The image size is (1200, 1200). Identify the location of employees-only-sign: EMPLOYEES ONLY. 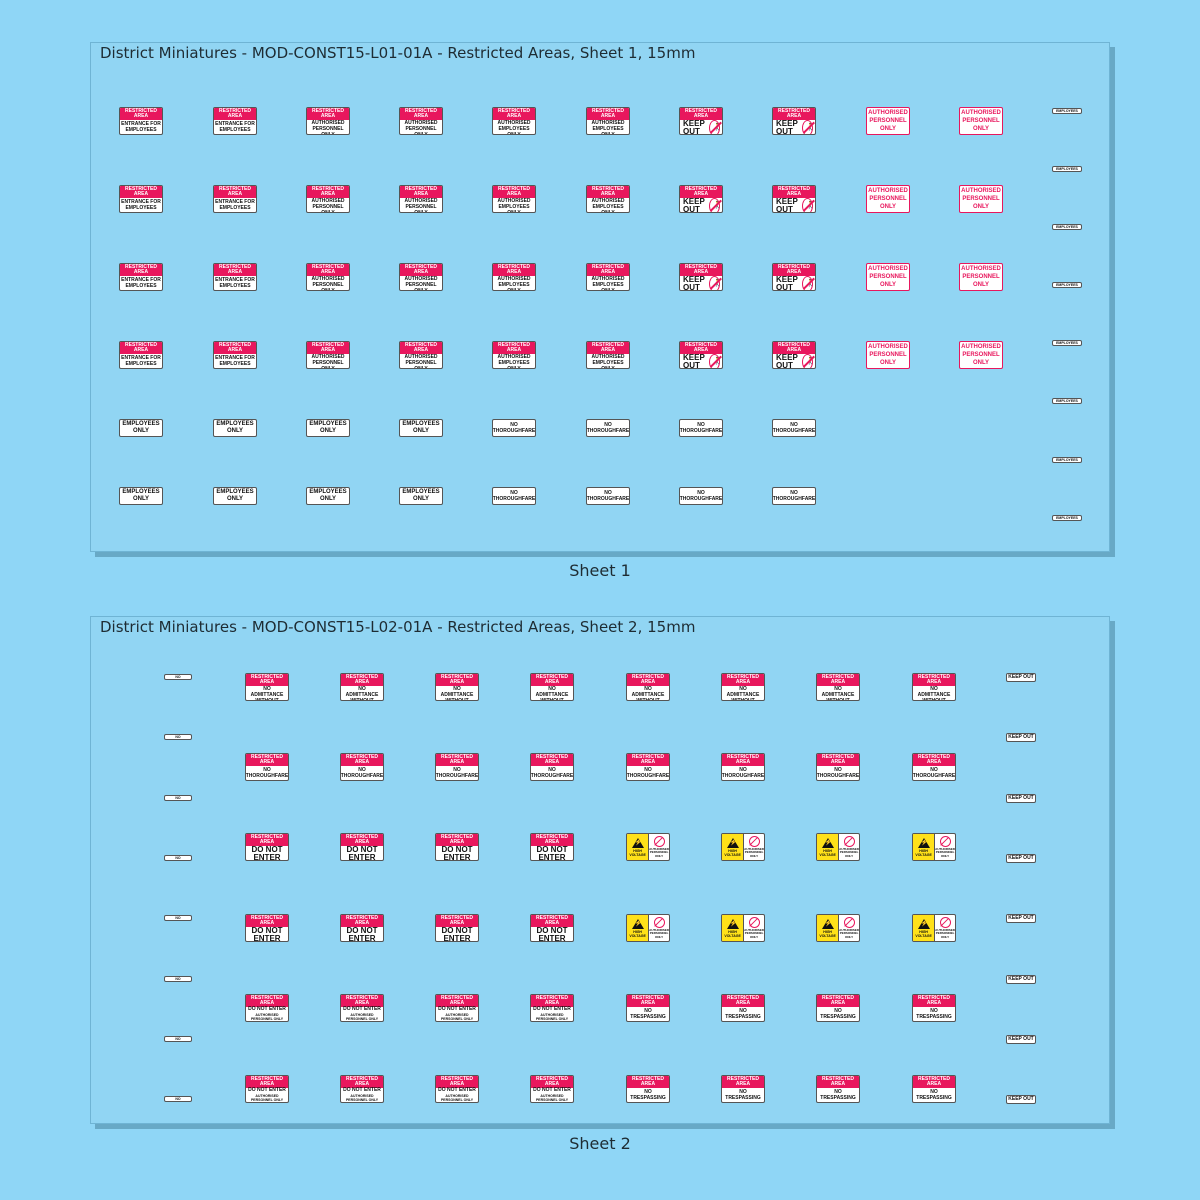
(328, 496).